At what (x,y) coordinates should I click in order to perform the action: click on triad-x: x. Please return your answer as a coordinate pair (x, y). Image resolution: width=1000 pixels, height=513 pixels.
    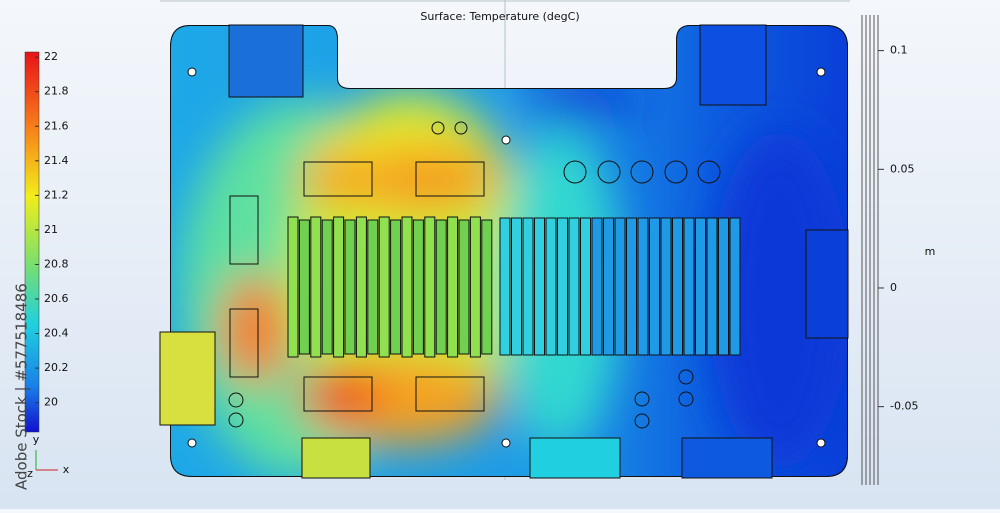
    Looking at the image, I should click on (66, 469).